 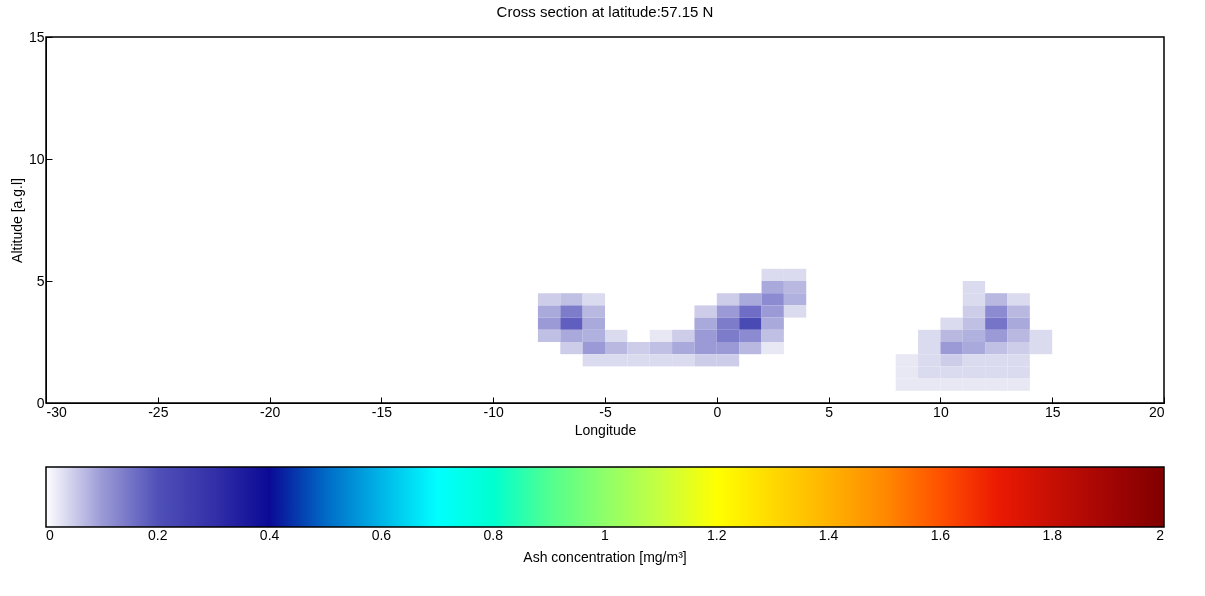 I want to click on x-tick-label: -15, so click(x=382, y=411).